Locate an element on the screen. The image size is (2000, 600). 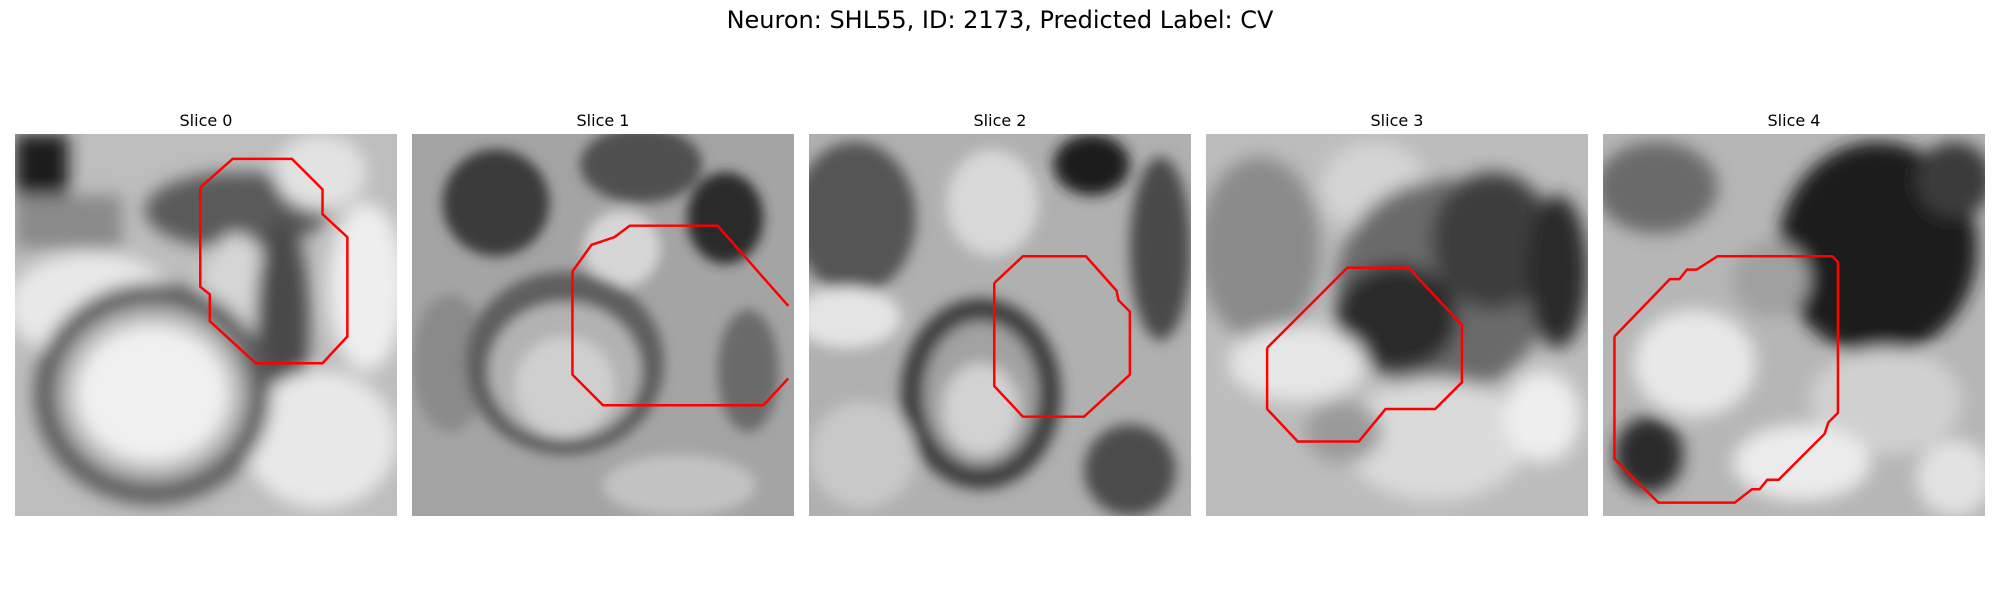
slice-panel-1: Slice 1 is located at coordinates (603, 312).